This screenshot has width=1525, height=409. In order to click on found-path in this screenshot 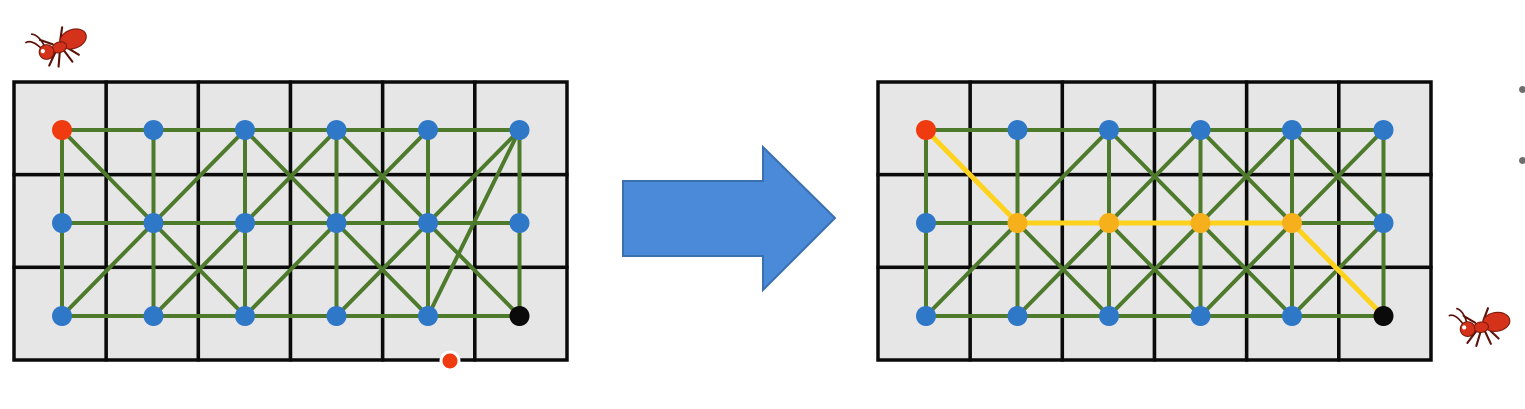, I will do `click(1154, 223)`.